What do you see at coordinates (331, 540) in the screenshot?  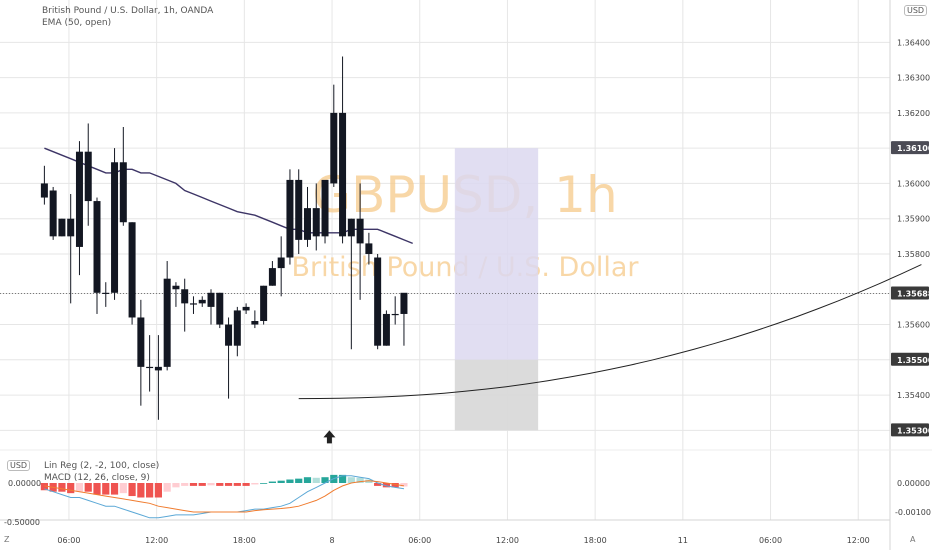 I see `time-tick-label: 8` at bounding box center [331, 540].